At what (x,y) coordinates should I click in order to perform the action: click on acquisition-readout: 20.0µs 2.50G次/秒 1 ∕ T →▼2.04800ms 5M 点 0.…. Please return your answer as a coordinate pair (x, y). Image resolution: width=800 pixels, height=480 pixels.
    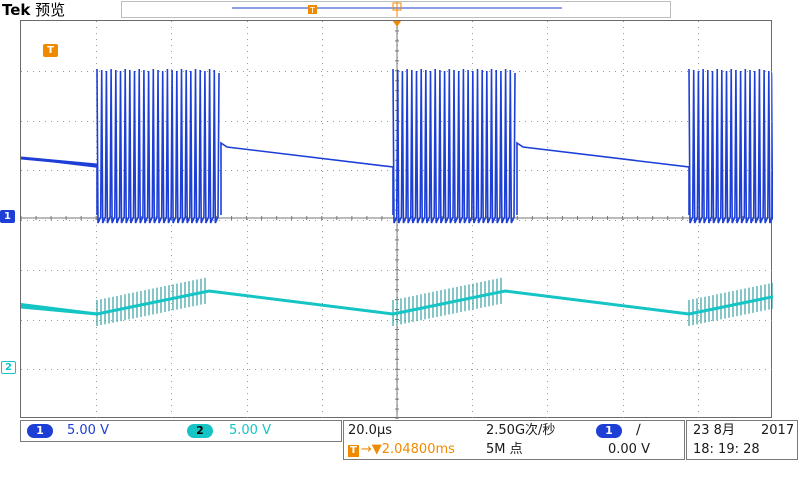
    Looking at the image, I should click on (514, 440).